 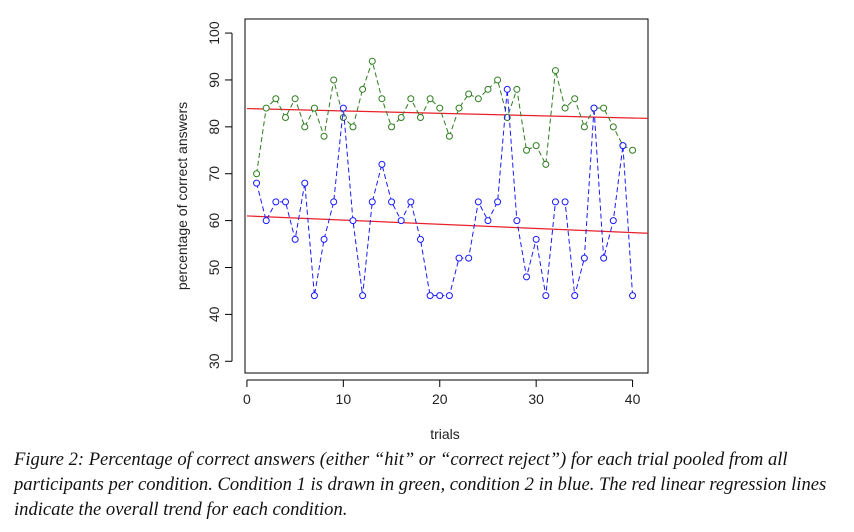 I want to click on y-tick-label: 100, so click(x=214, y=33).